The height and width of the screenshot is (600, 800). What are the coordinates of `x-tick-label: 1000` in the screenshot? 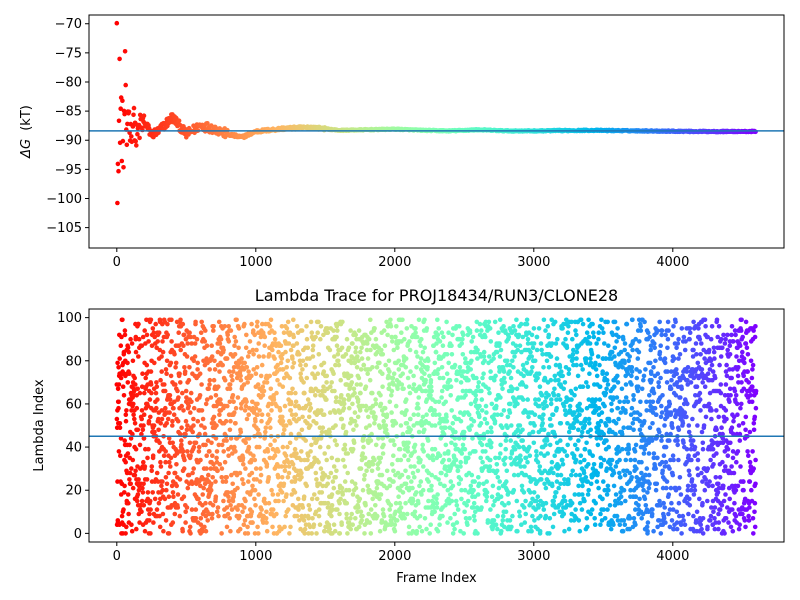 It's located at (255, 262).